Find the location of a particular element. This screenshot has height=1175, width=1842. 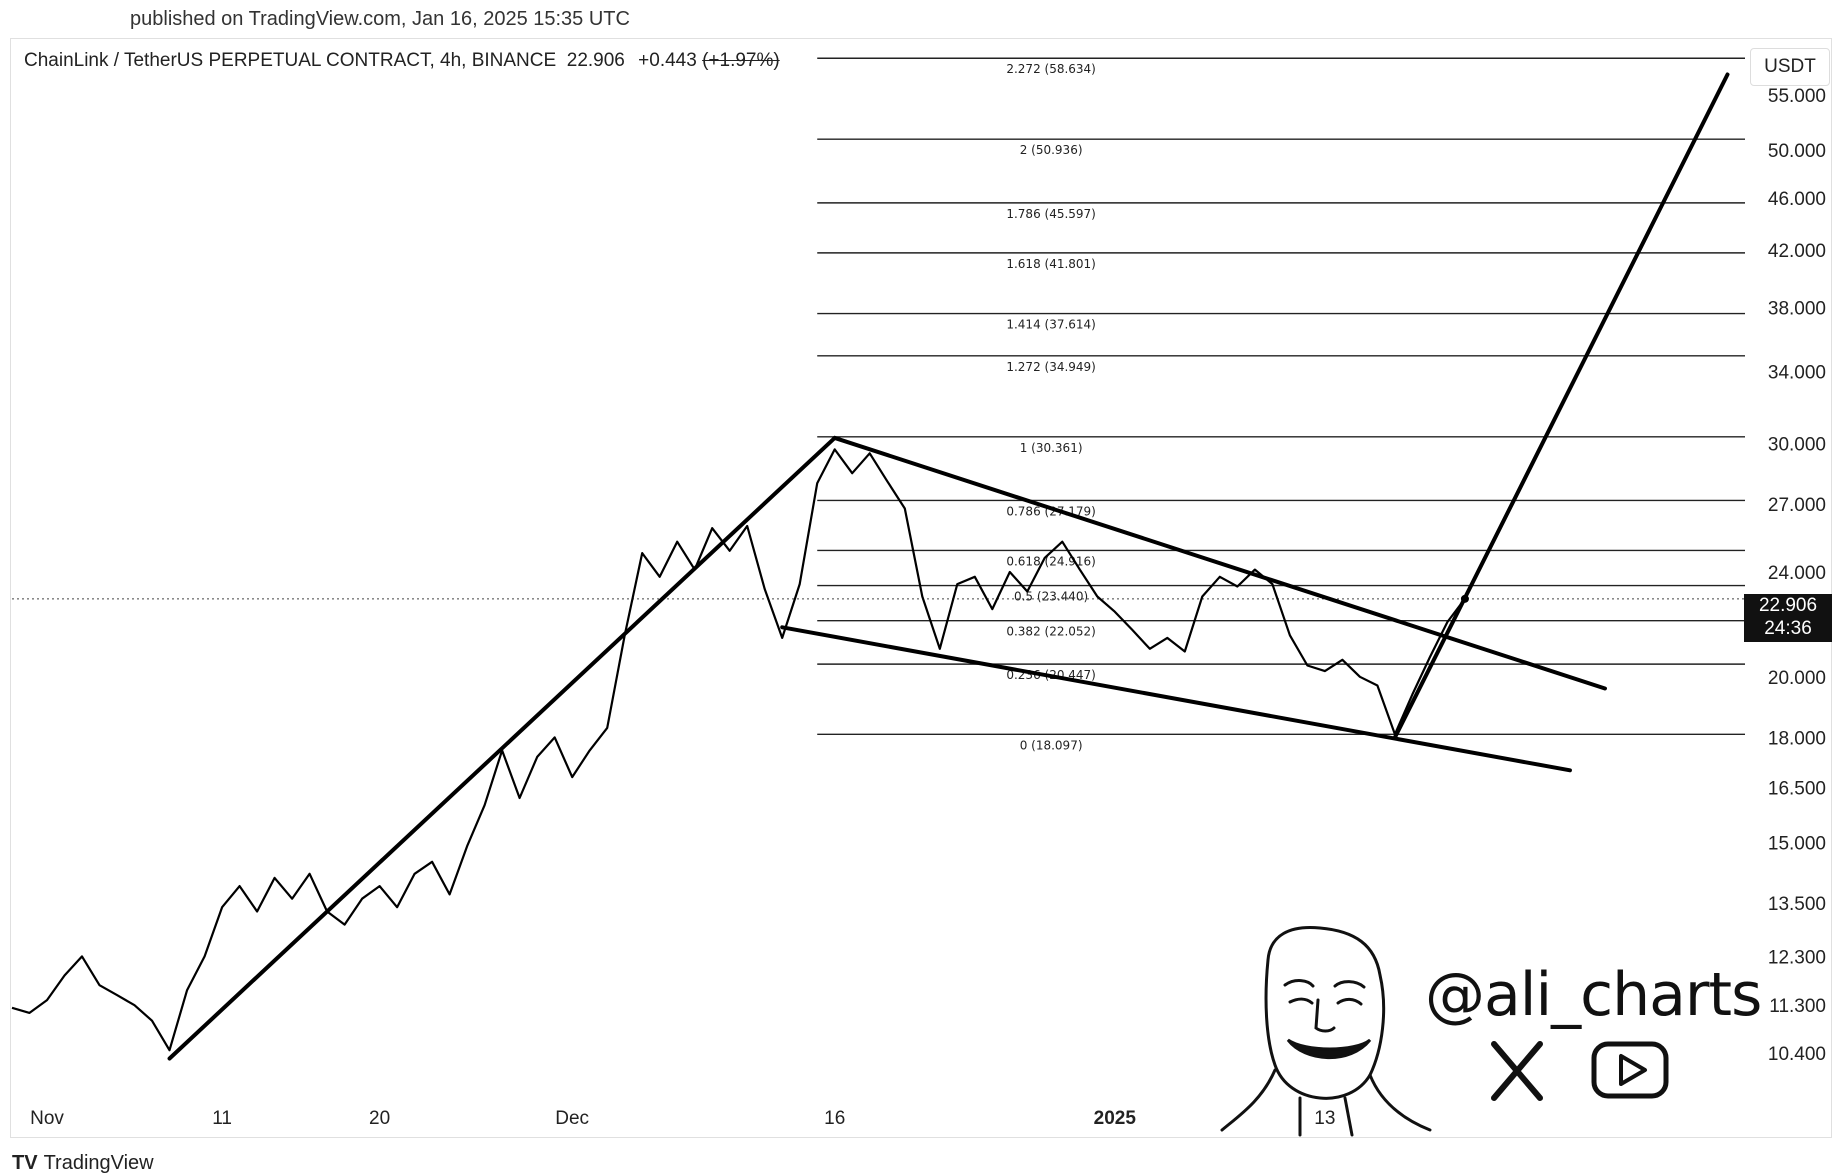

current-price-tag: 22.906 24:36 is located at coordinates (1788, 618).